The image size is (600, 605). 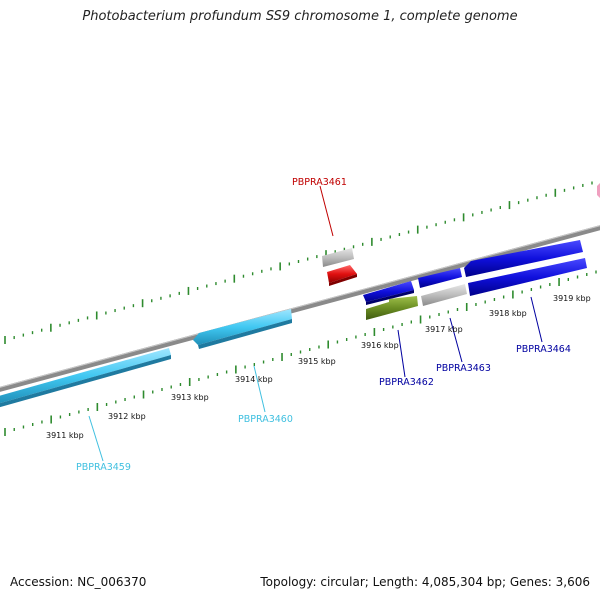 What do you see at coordinates (96, 438) in the screenshot?
I see `leader-PBPRA3459` at bounding box center [96, 438].